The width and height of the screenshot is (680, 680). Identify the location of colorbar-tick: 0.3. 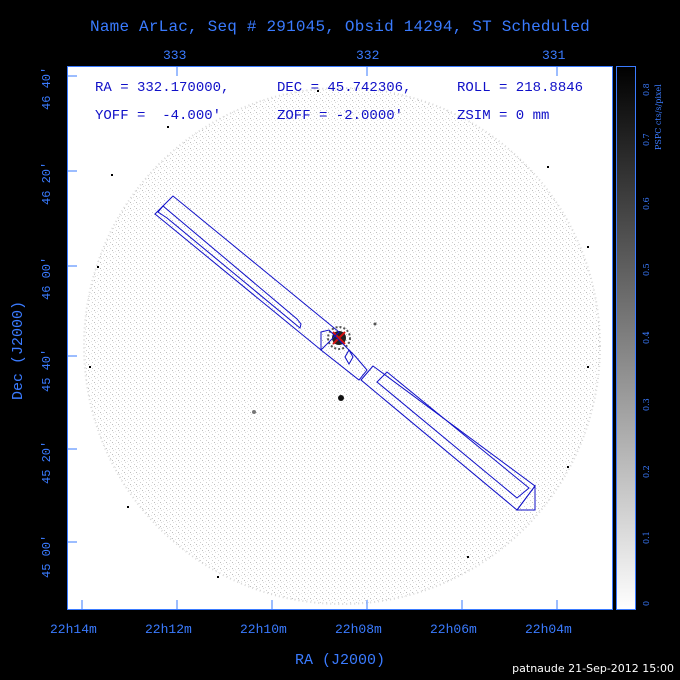
(646, 404).